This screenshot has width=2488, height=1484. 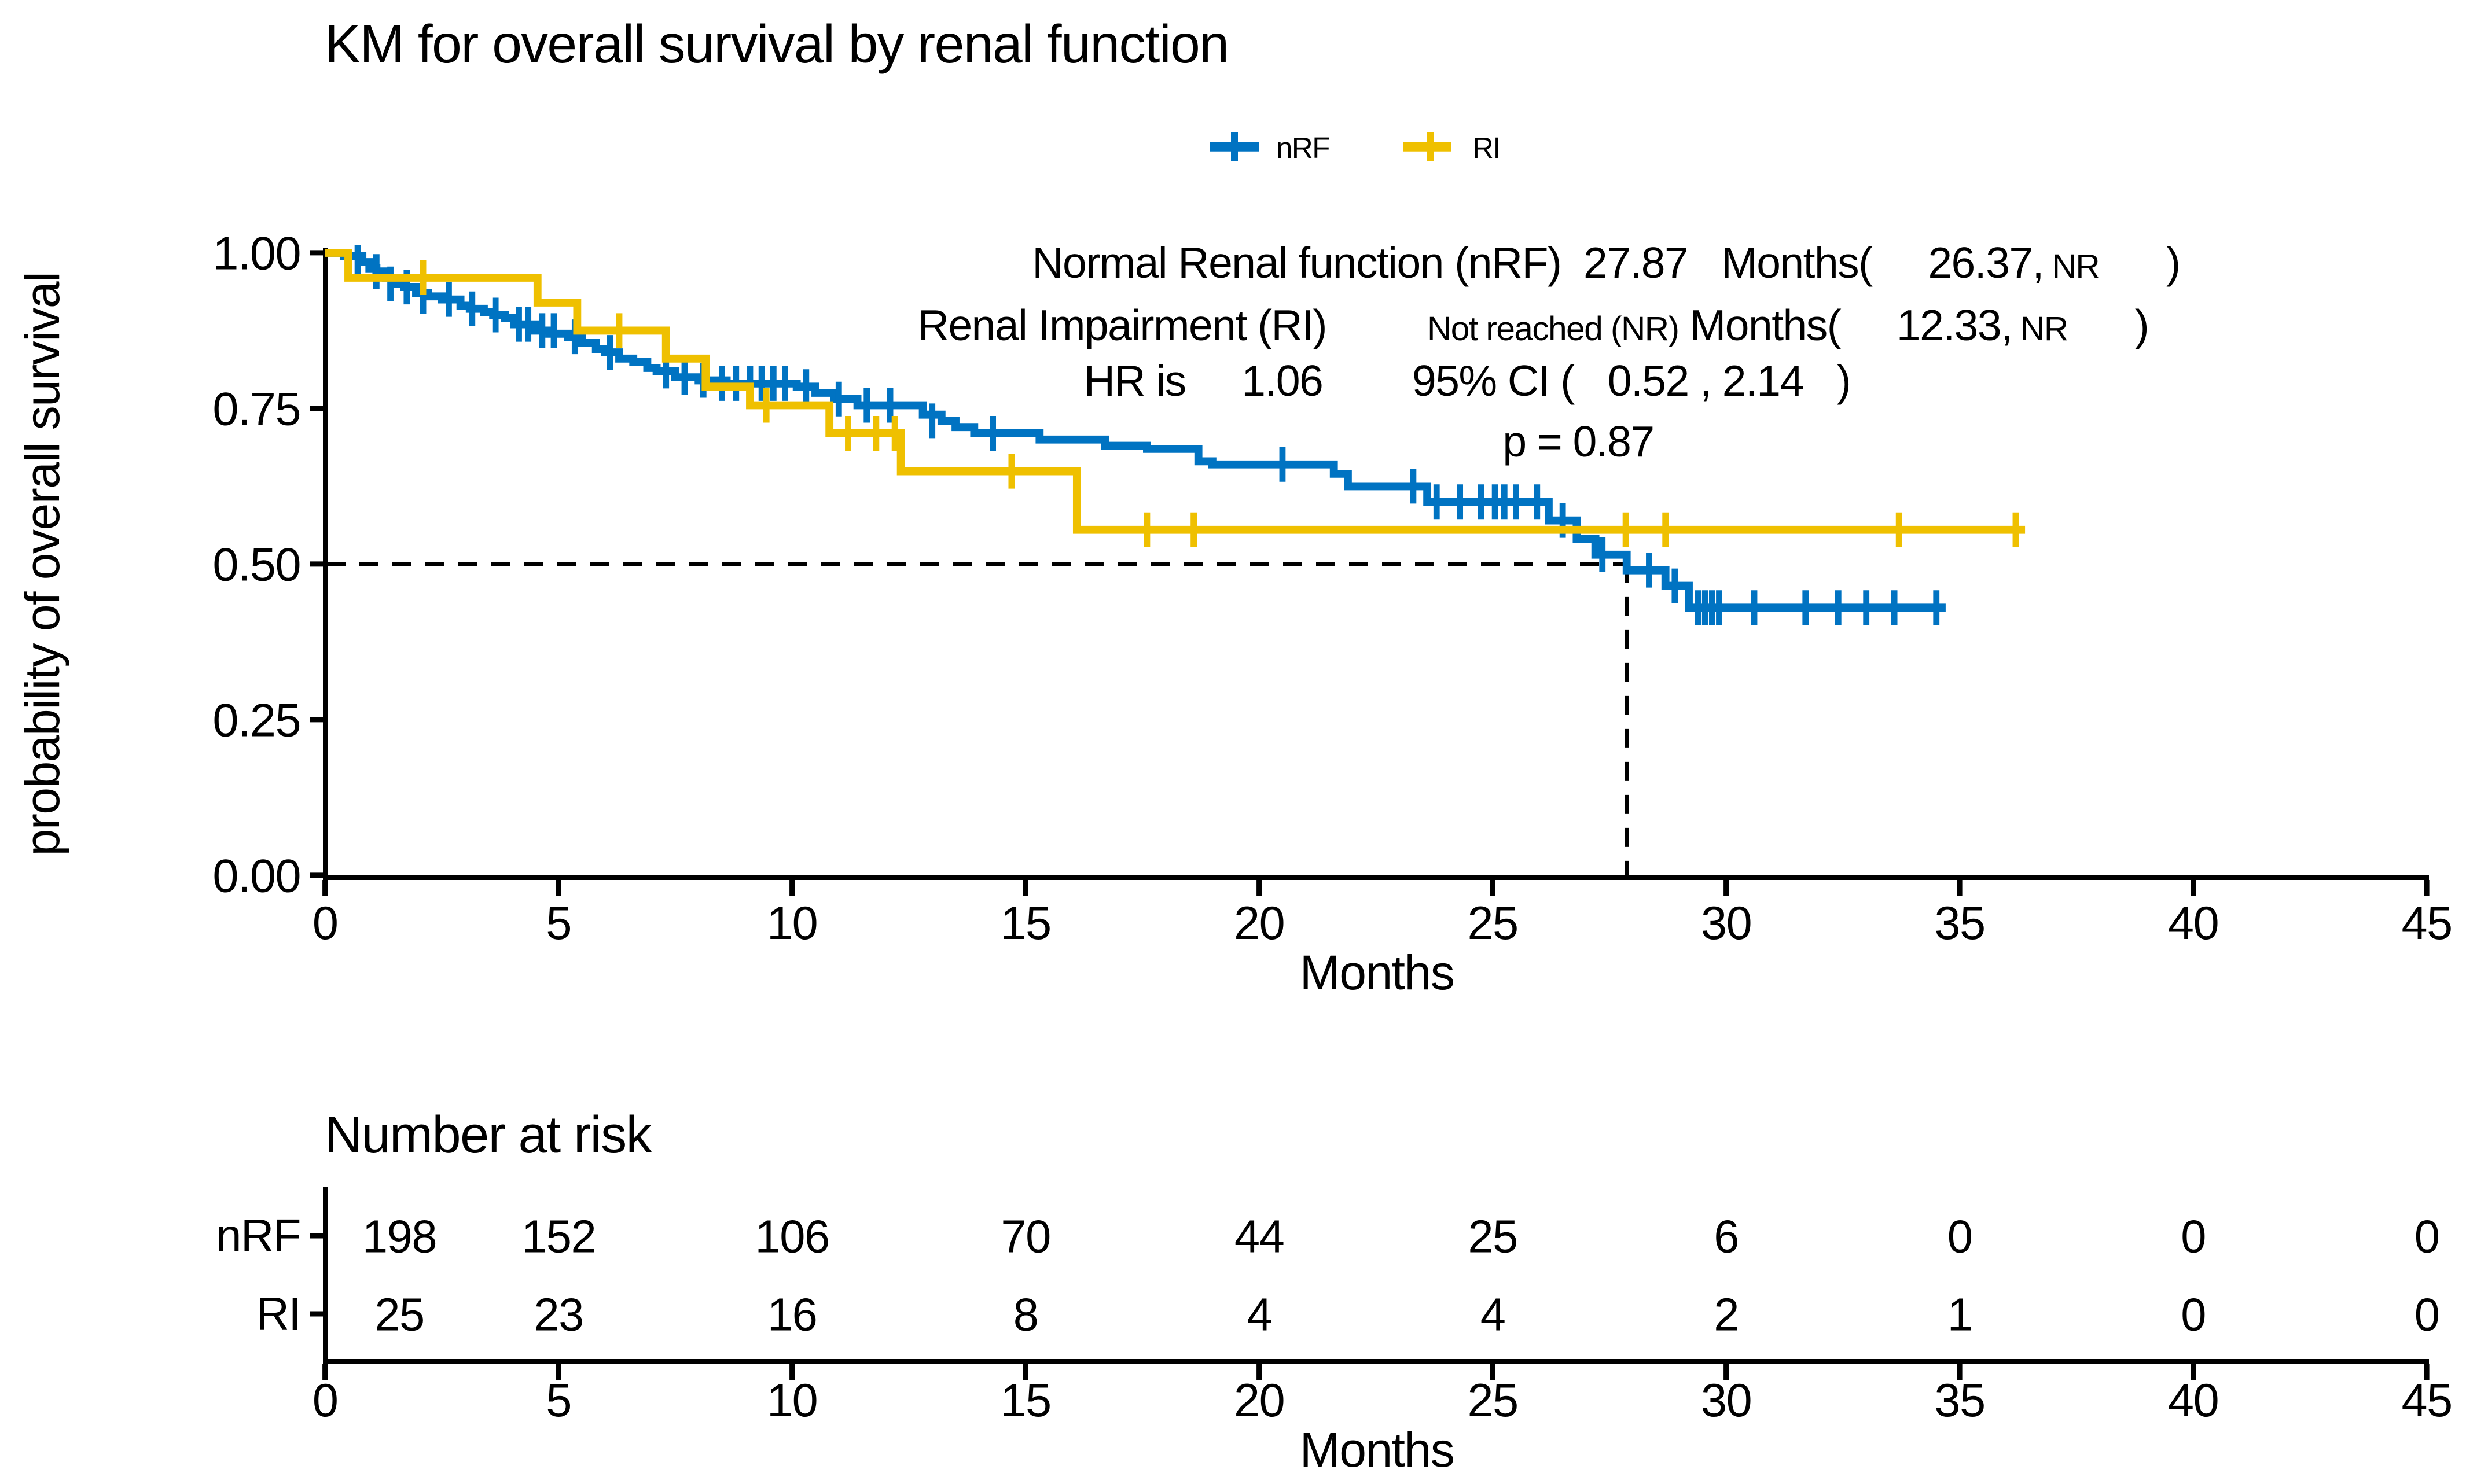 What do you see at coordinates (1960, 923) in the screenshot?
I see `x-tick-label: 35` at bounding box center [1960, 923].